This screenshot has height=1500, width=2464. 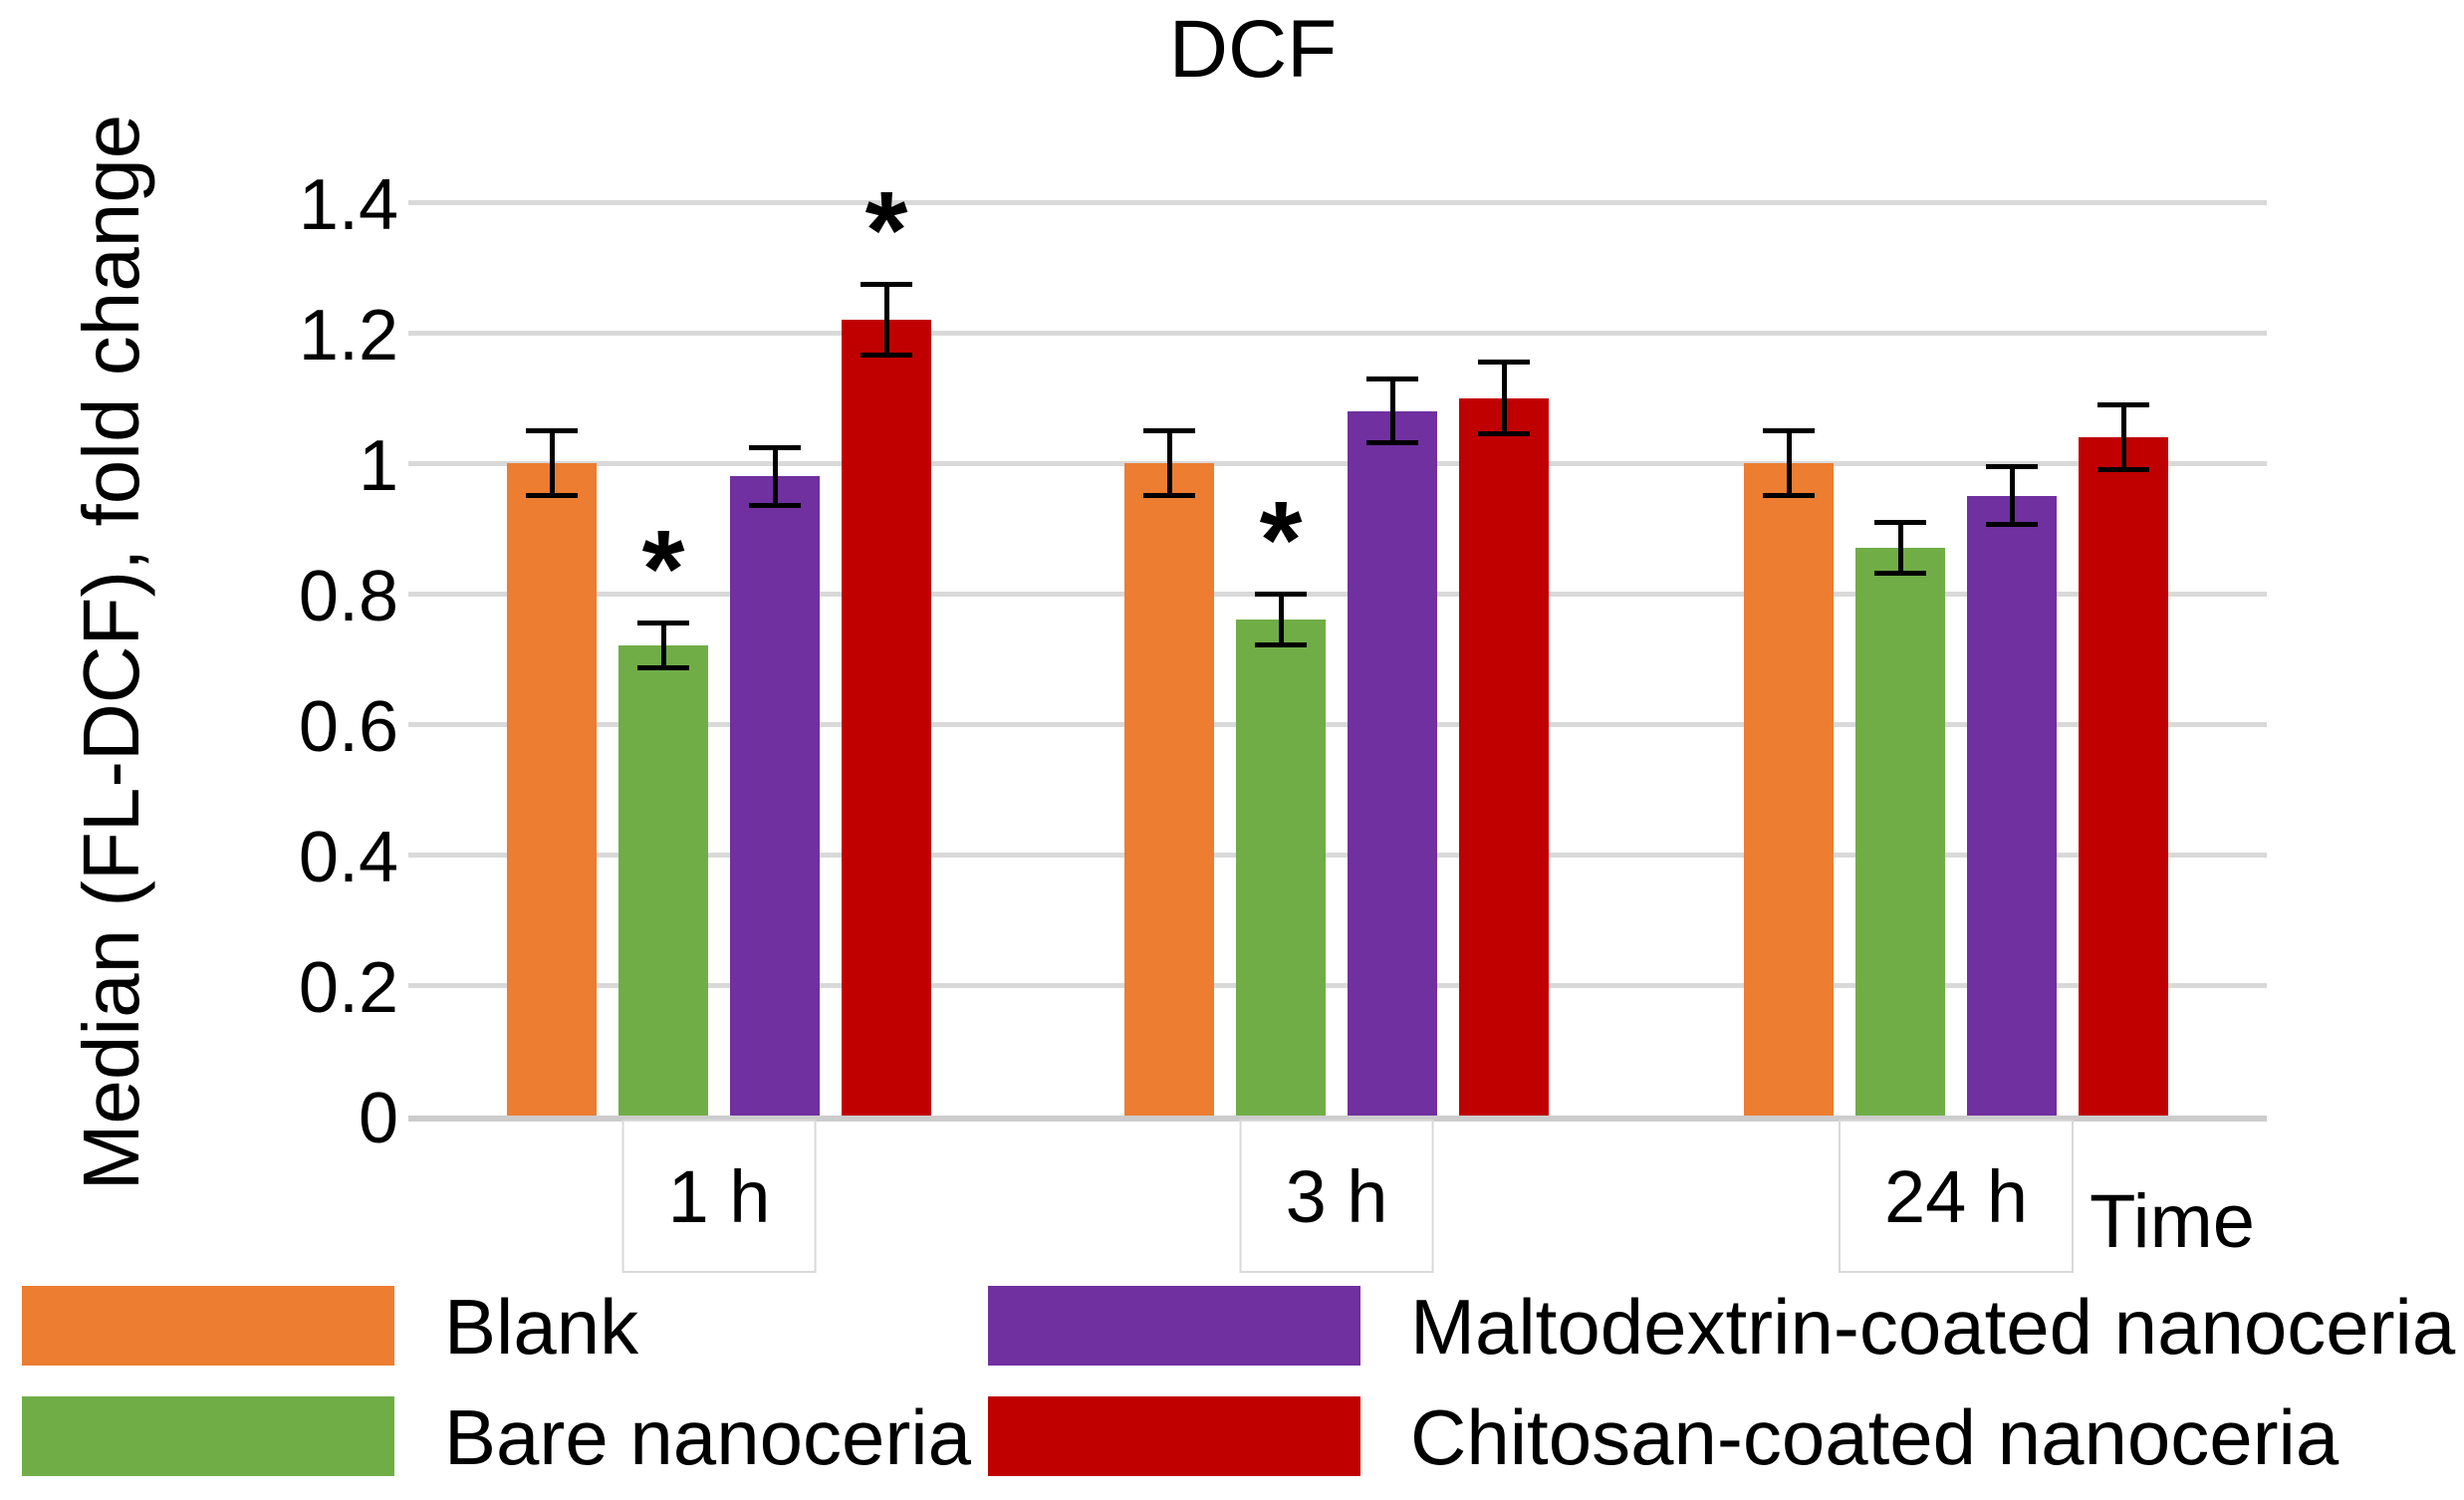 What do you see at coordinates (1875, 1437) in the screenshot?
I see `legend-label-chitosan-coated-nanoceria: Chitosan-coated nanoceria` at bounding box center [1875, 1437].